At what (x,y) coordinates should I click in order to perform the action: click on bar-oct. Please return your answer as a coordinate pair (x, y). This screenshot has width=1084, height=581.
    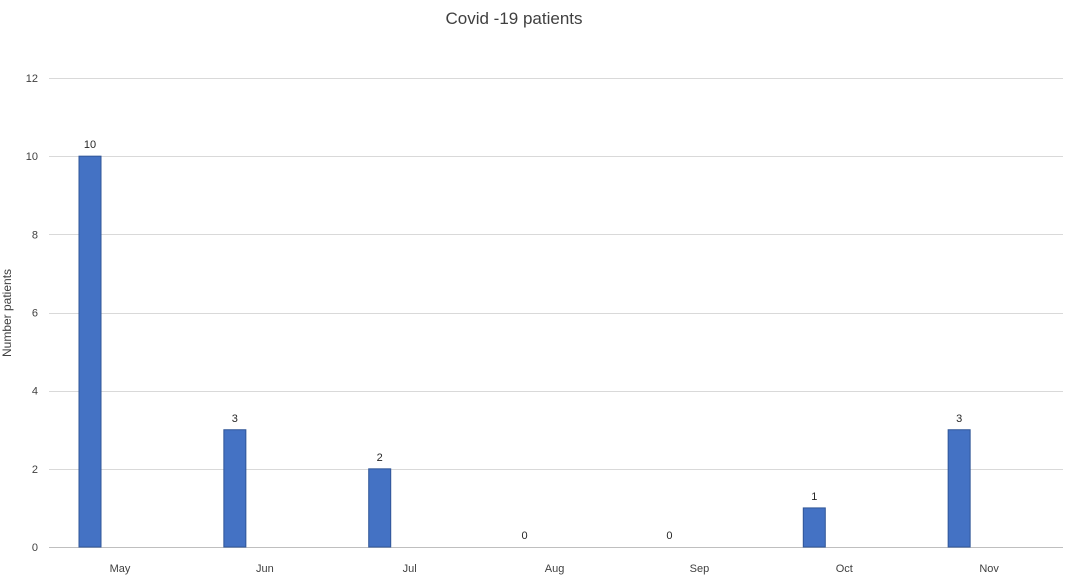
    Looking at the image, I should click on (814, 527).